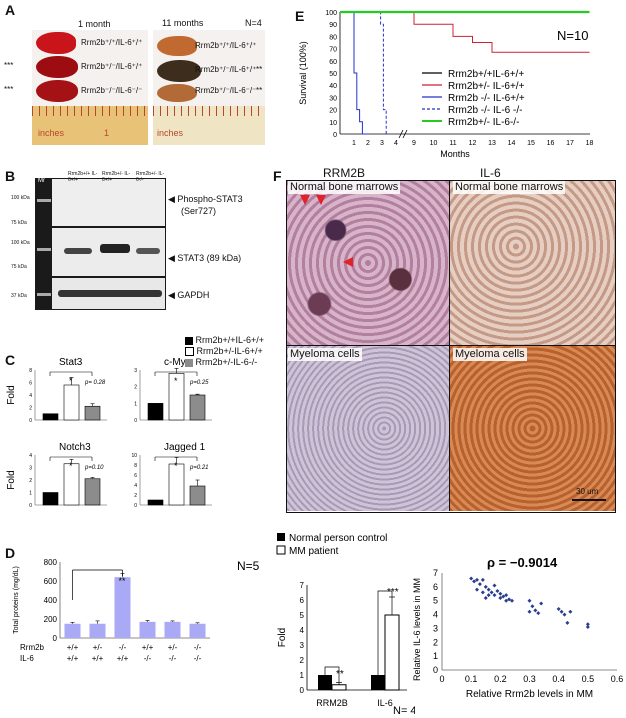 The height and width of the screenshot is (718, 626). I want to click on d-il6-1: +/+, so click(98, 658).